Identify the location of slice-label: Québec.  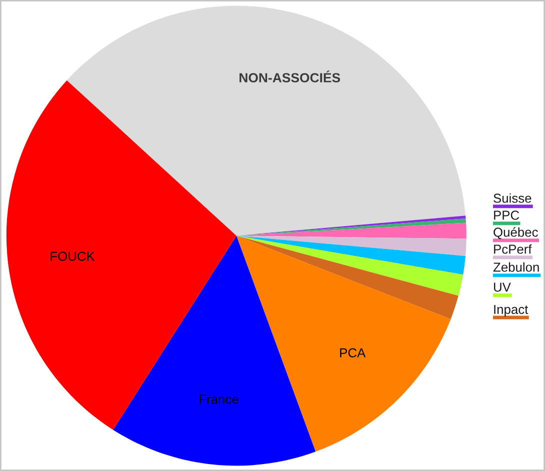
(516, 233).